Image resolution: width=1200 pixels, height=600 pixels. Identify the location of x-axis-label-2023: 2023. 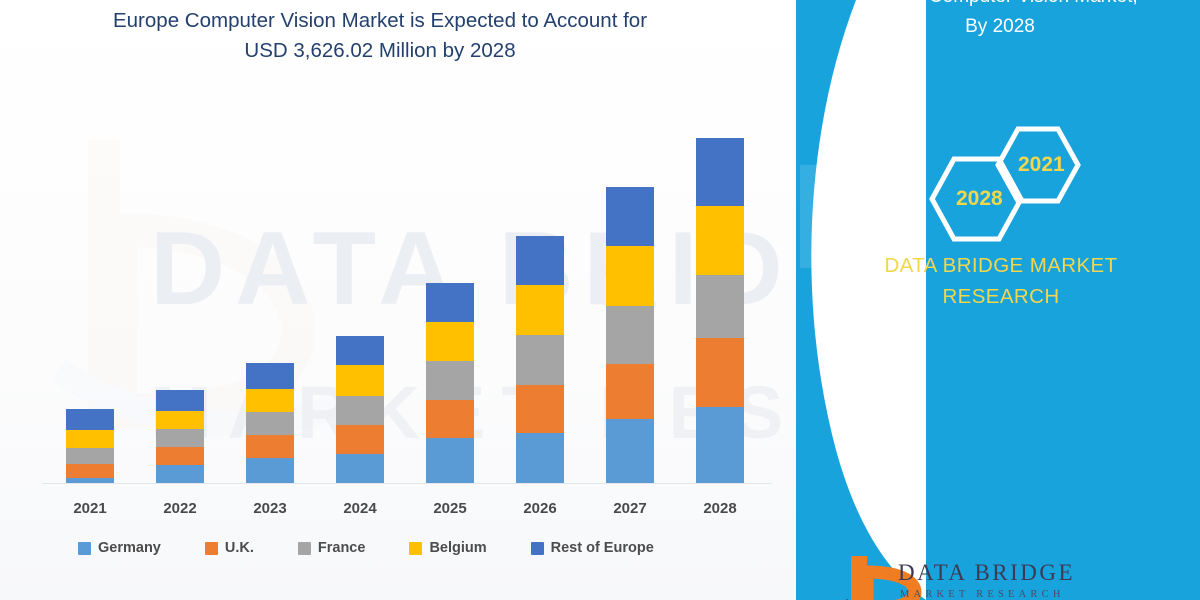
(270, 508).